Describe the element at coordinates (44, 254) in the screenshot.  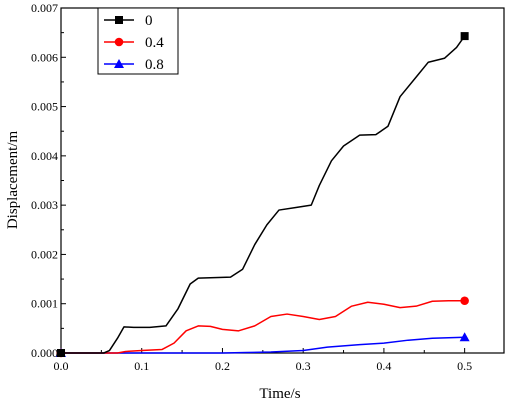
I see `y-tick-label: 0.002` at that location.